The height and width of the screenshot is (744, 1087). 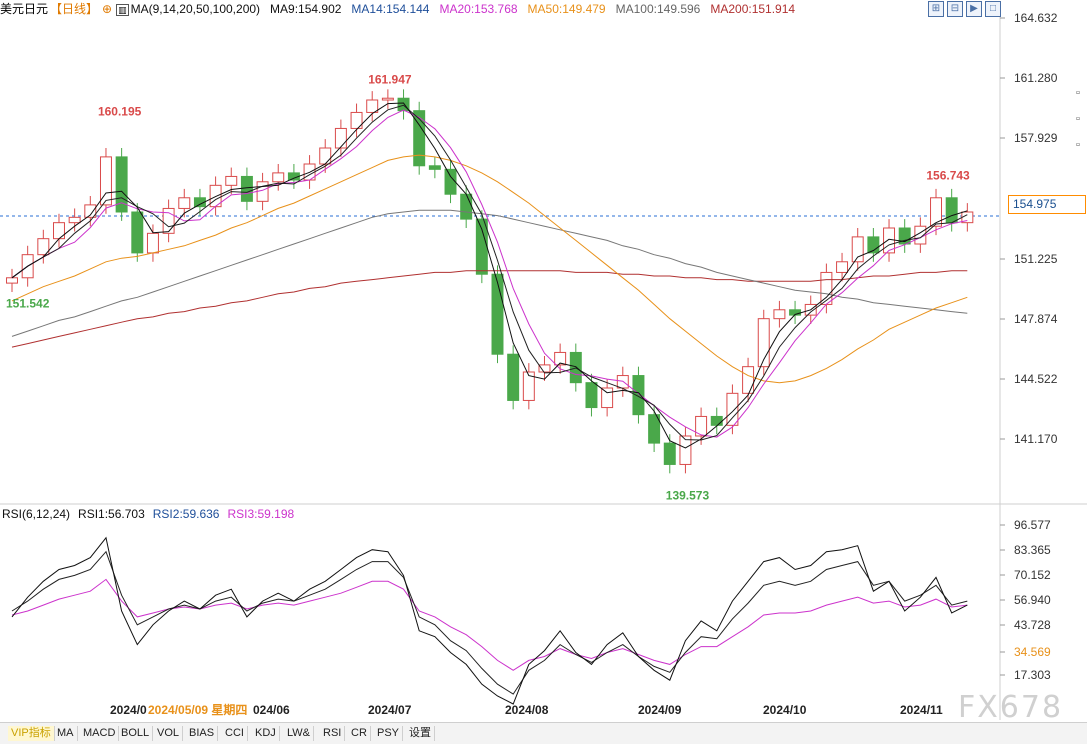 I want to click on toolbar-btn-4: VOL, so click(x=169, y=733).